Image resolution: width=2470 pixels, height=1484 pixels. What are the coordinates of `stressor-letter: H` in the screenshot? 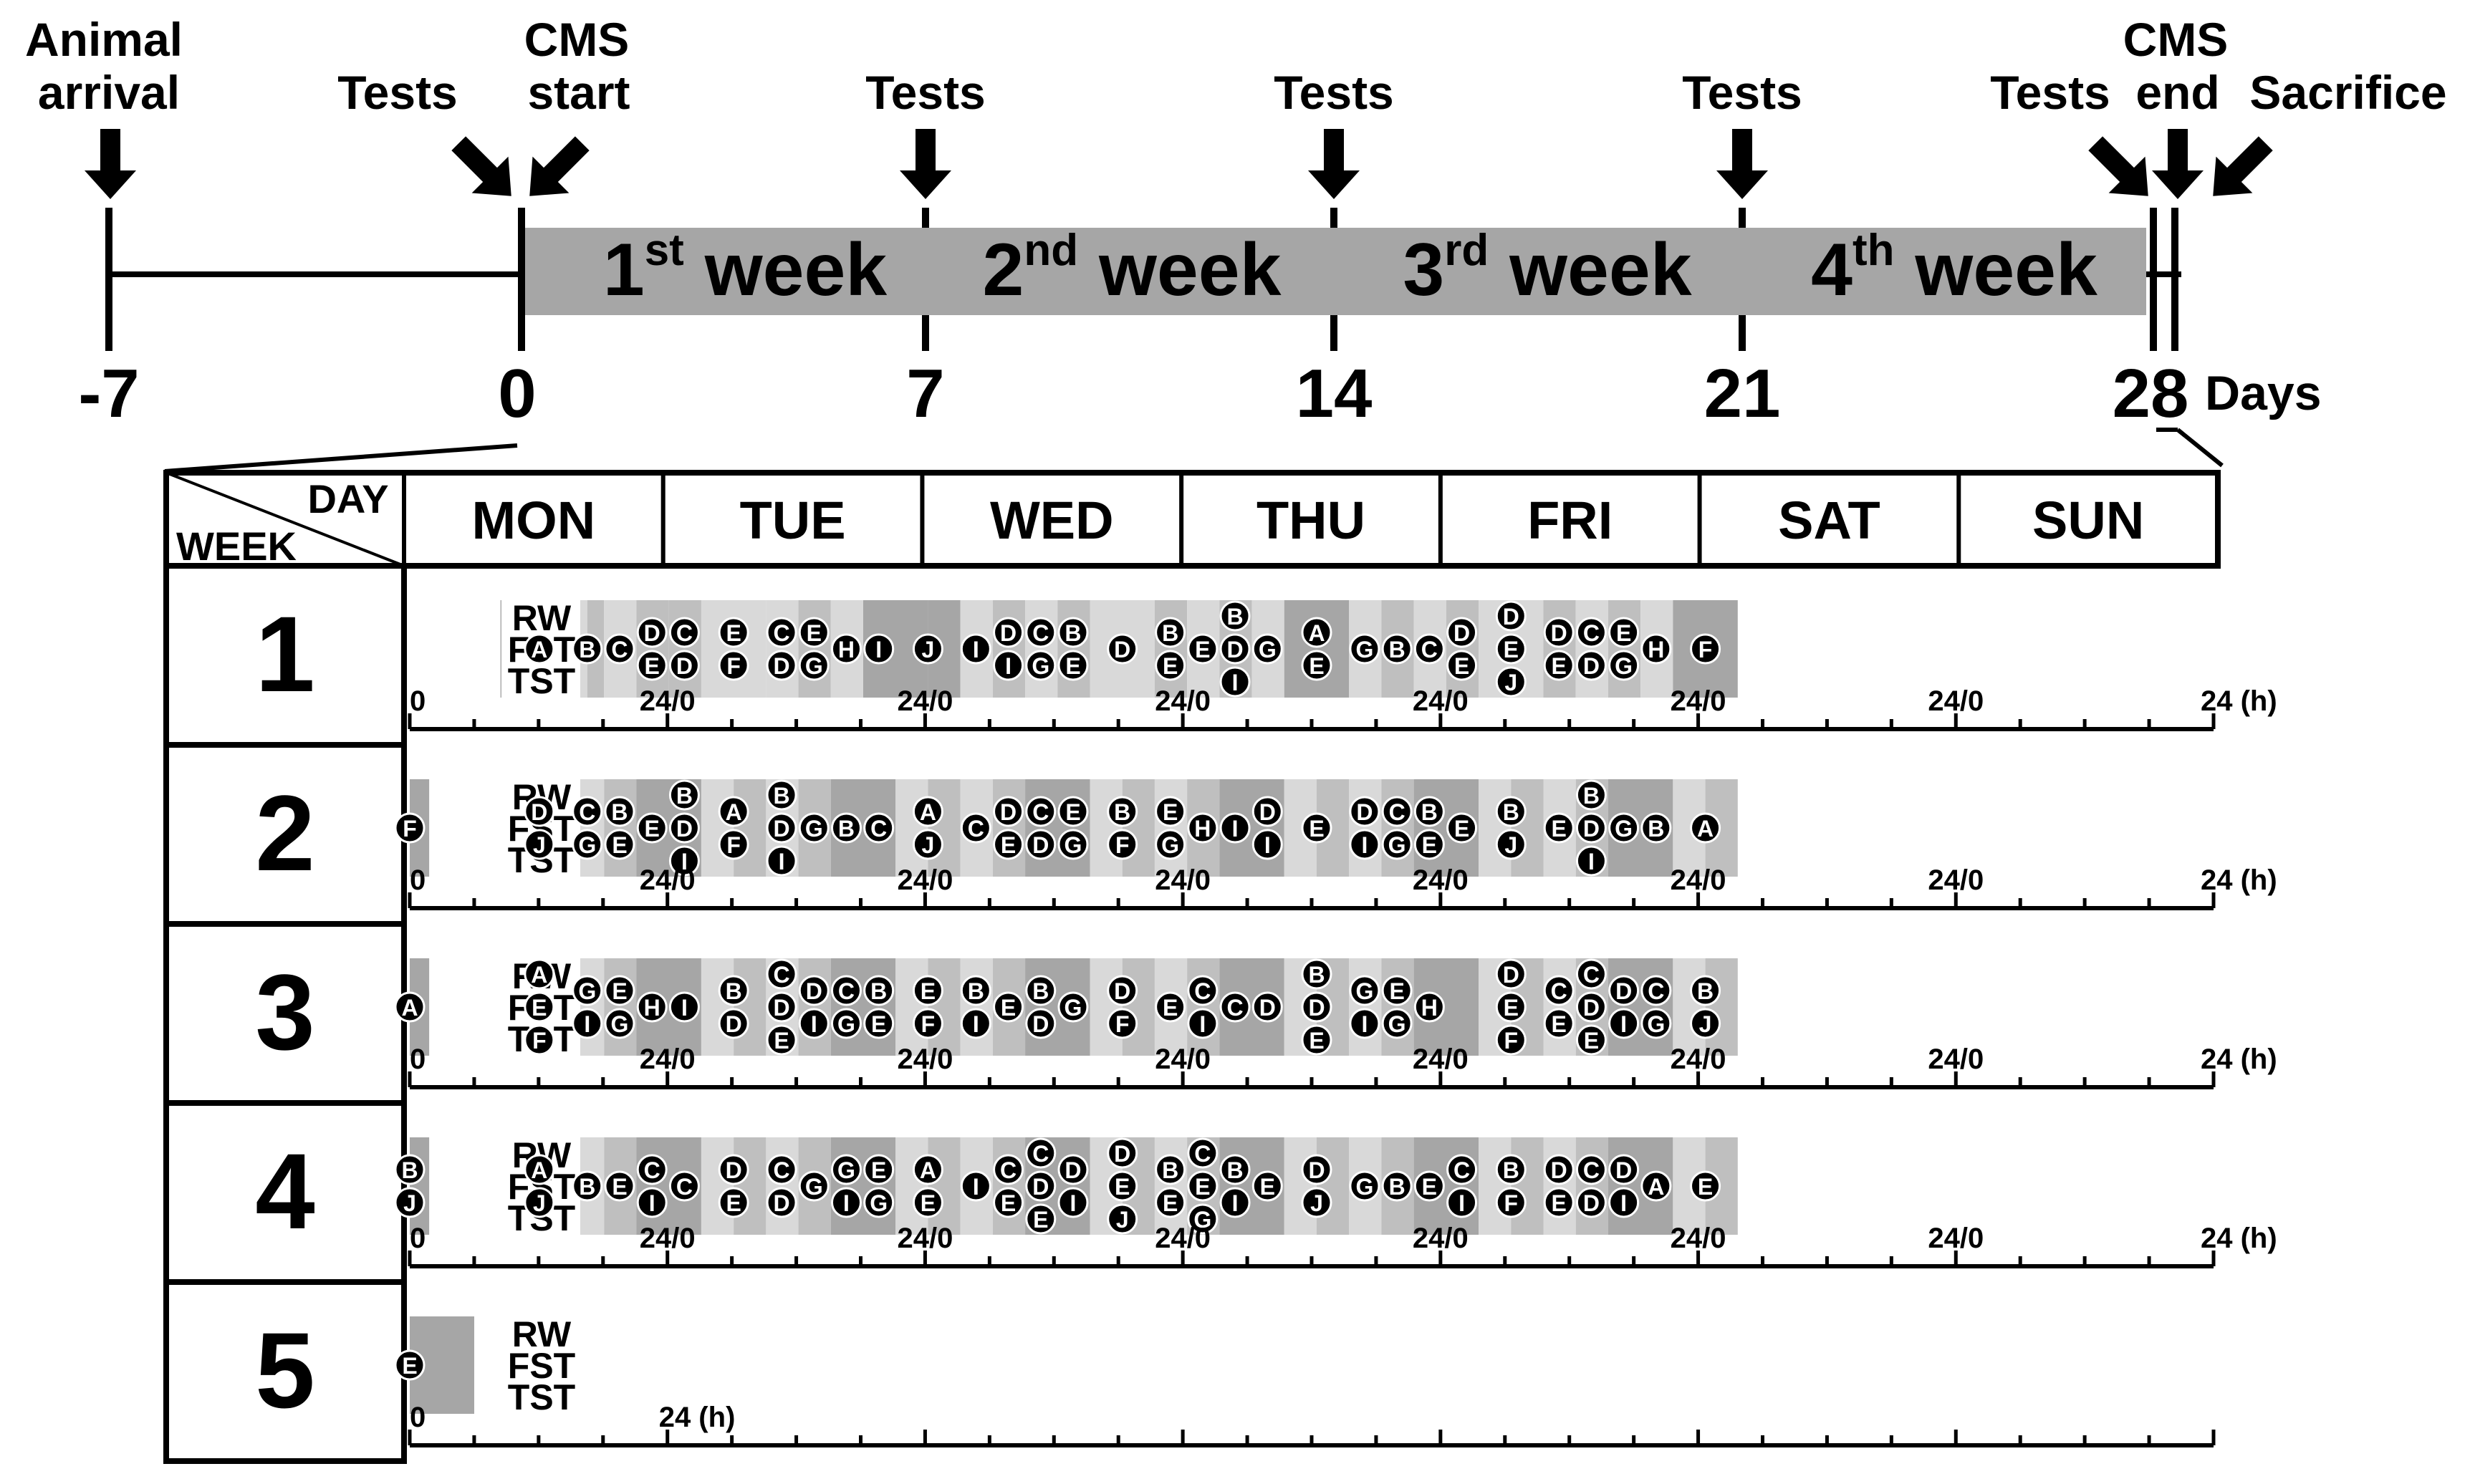 It's located at (1656, 649).